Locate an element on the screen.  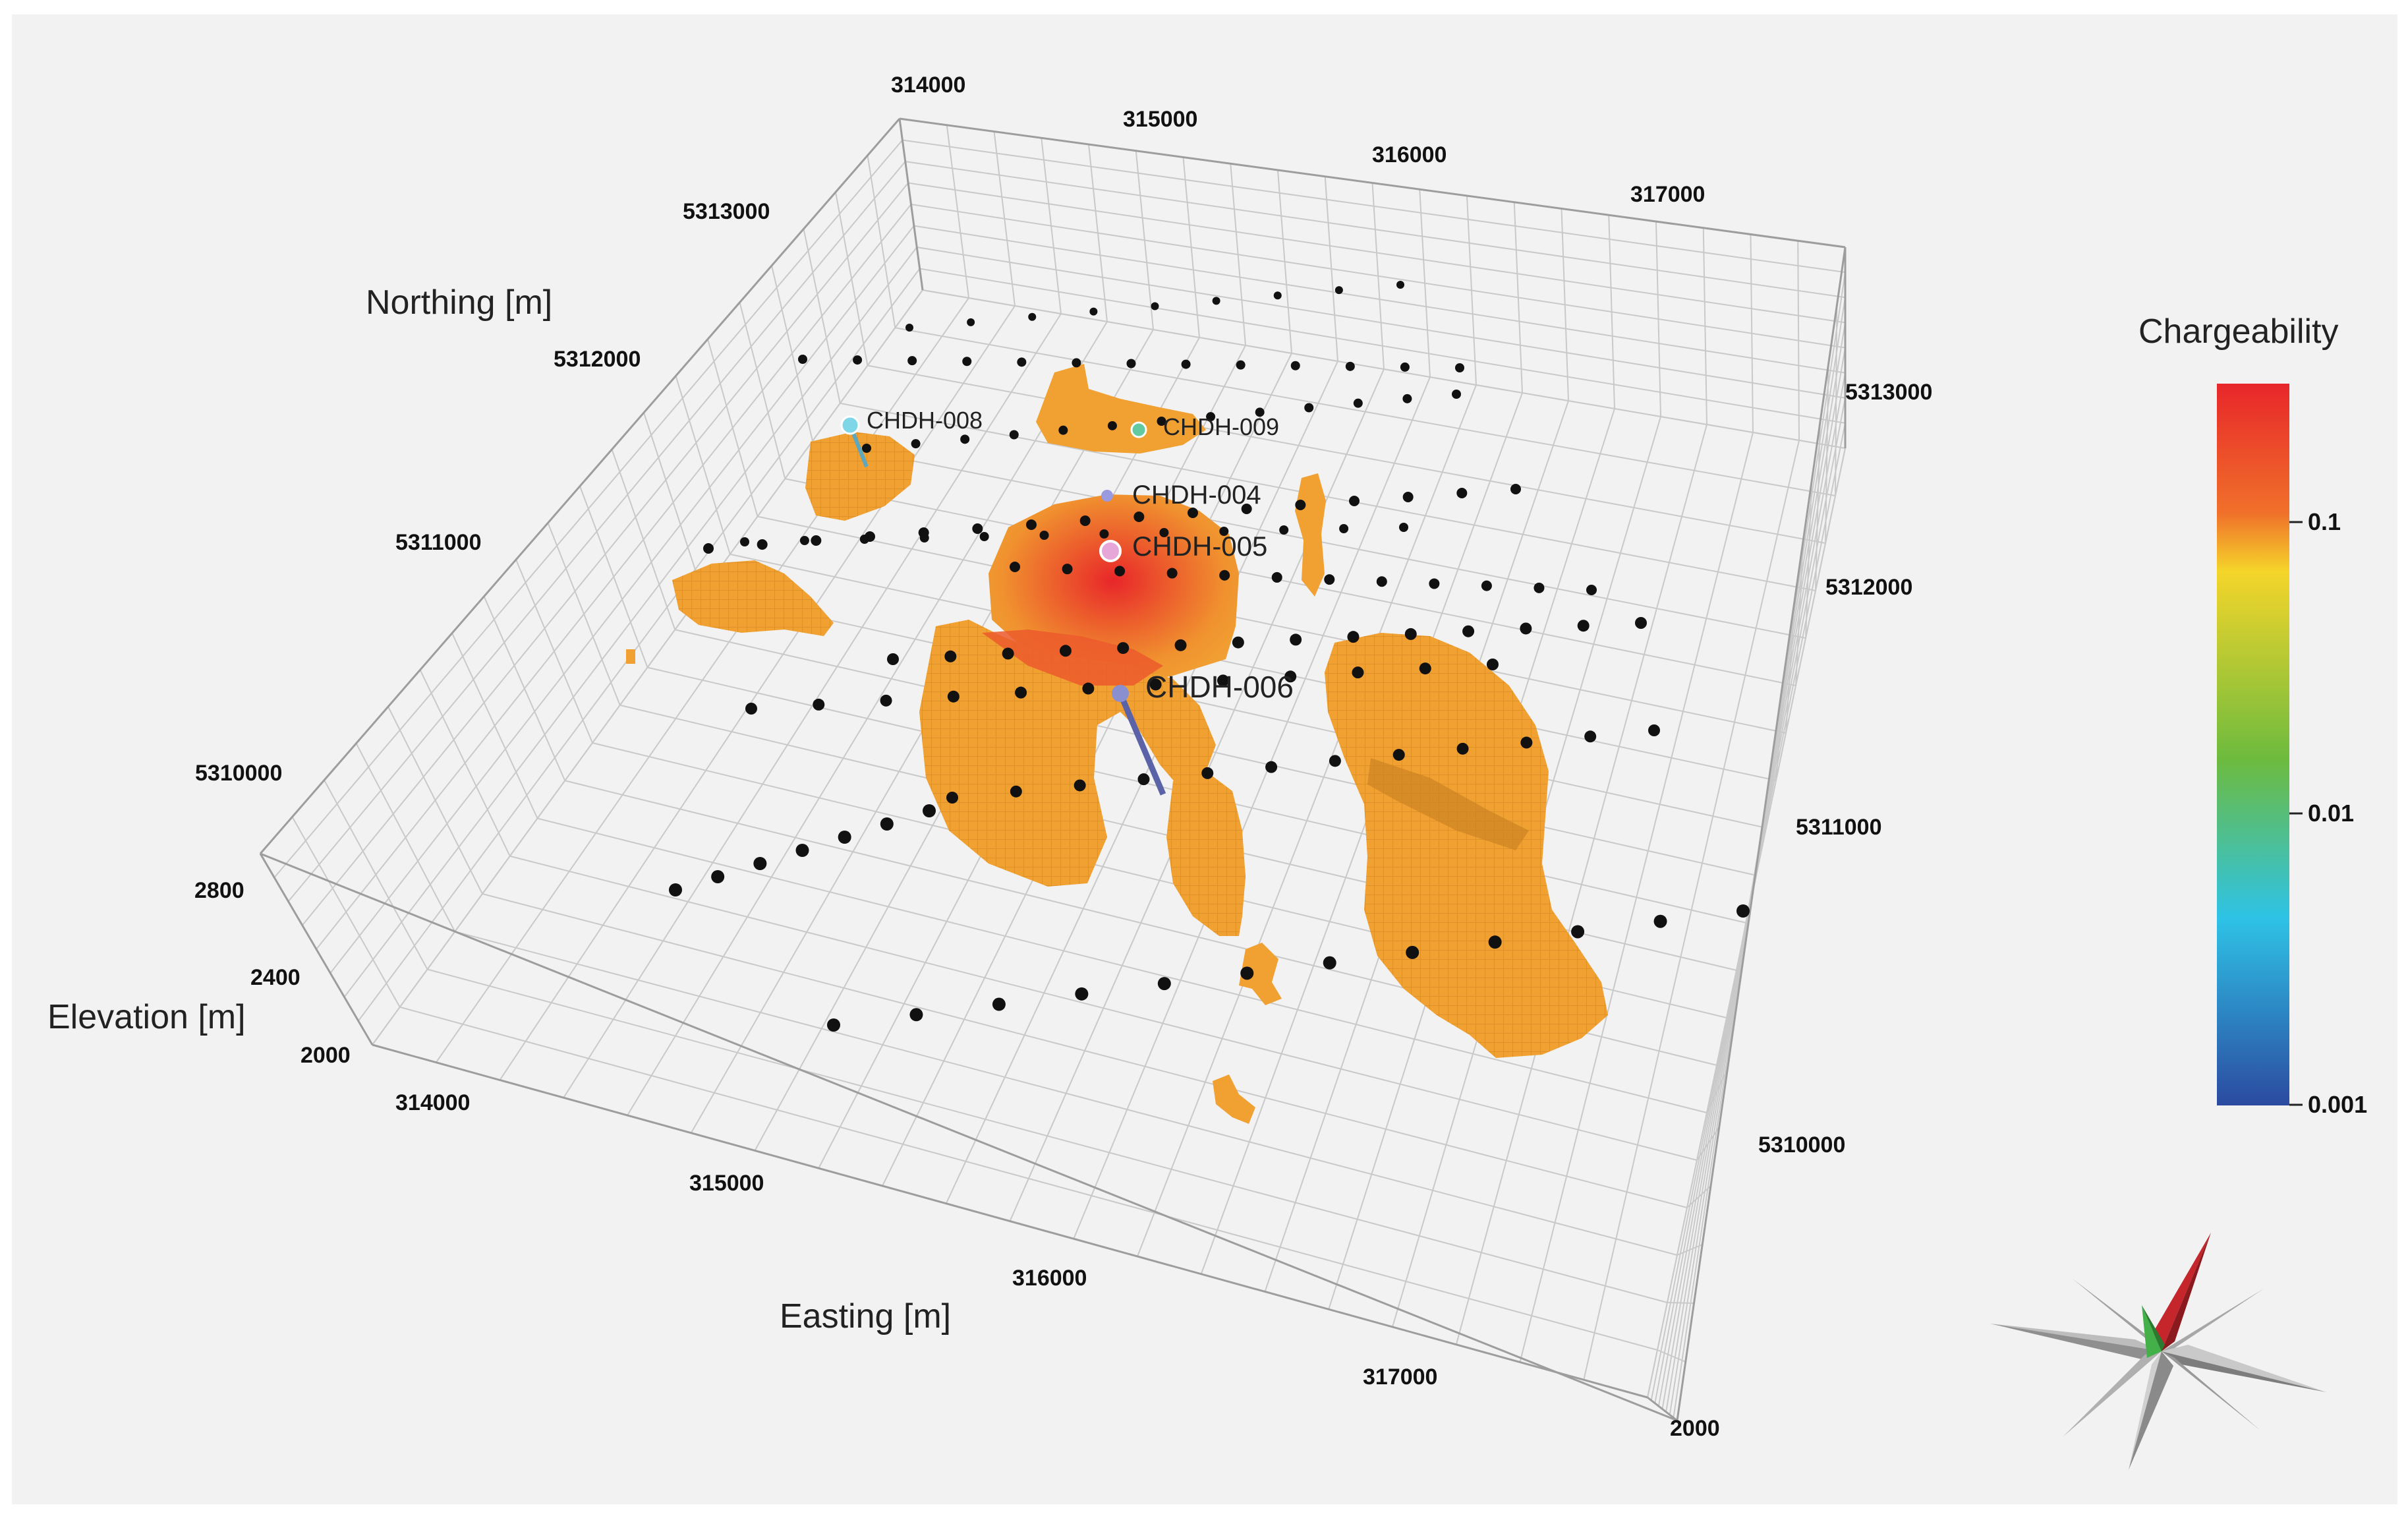
legend-tick-label: 0.01 is located at coordinates (2331, 813).